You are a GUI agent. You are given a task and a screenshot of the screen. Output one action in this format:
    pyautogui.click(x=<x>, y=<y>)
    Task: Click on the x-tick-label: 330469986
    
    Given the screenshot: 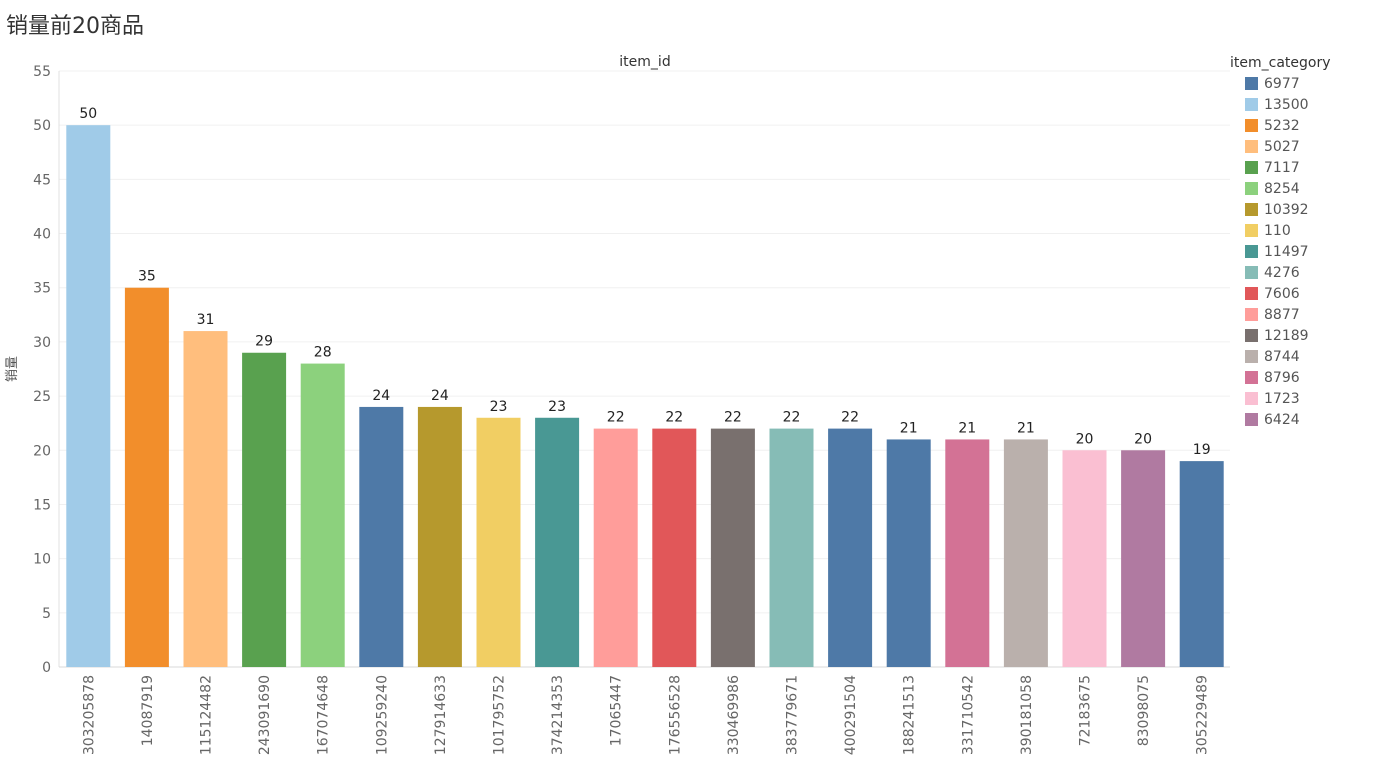 What is the action you would take?
    pyautogui.click(x=734, y=715)
    